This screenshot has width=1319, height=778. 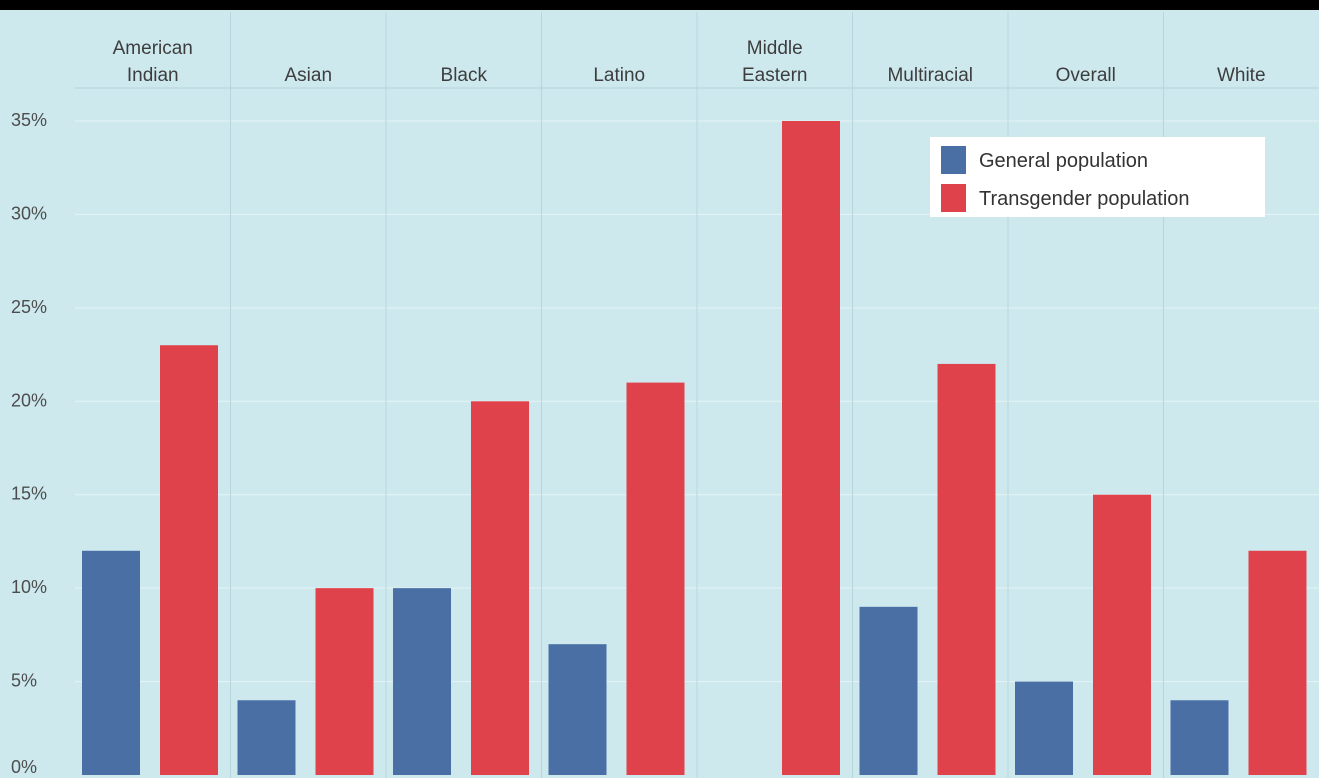 What do you see at coordinates (24, 767) in the screenshot?
I see `y-tick-label: 0%` at bounding box center [24, 767].